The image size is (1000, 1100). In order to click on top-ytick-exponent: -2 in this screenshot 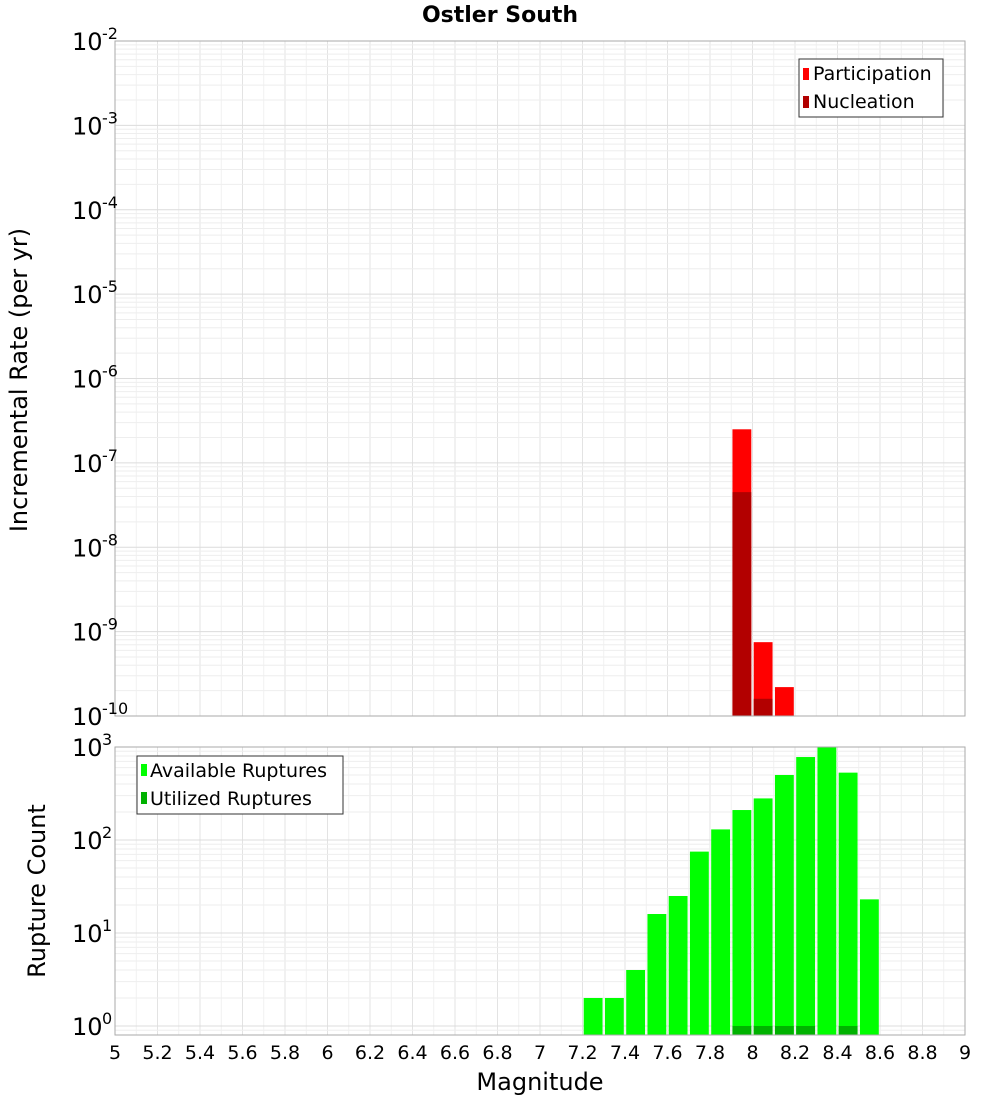, I will do `click(110, 33)`.